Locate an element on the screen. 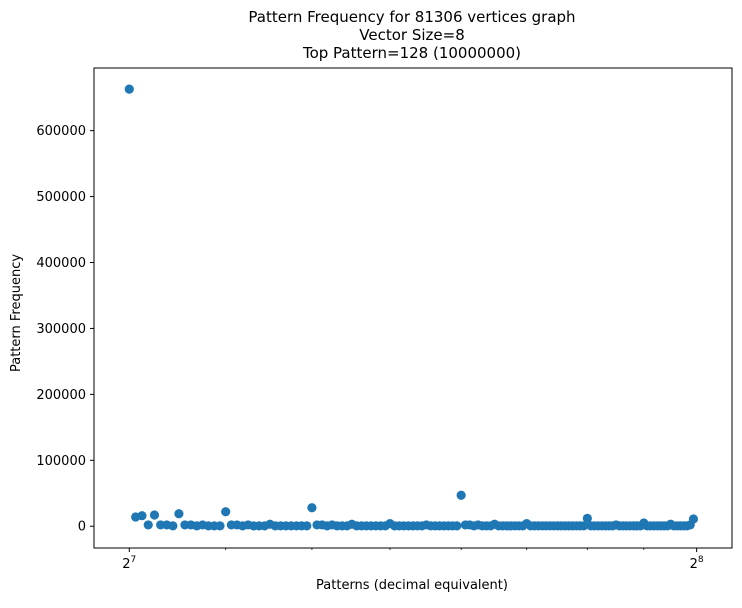 The height and width of the screenshot is (608, 742). x-axis-label: Patterns (decimal equivalent) is located at coordinates (412, 585).